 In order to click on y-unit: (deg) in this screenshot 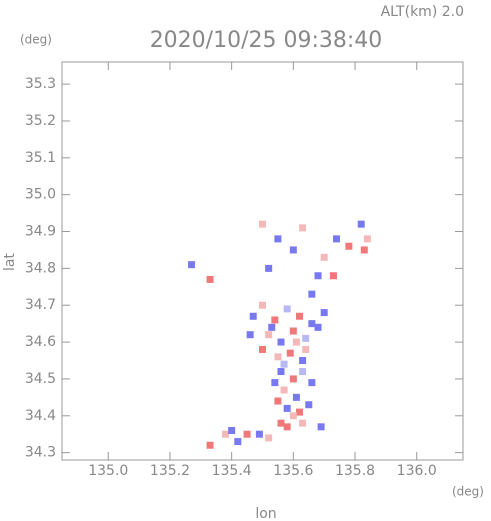, I will do `click(36, 40)`.